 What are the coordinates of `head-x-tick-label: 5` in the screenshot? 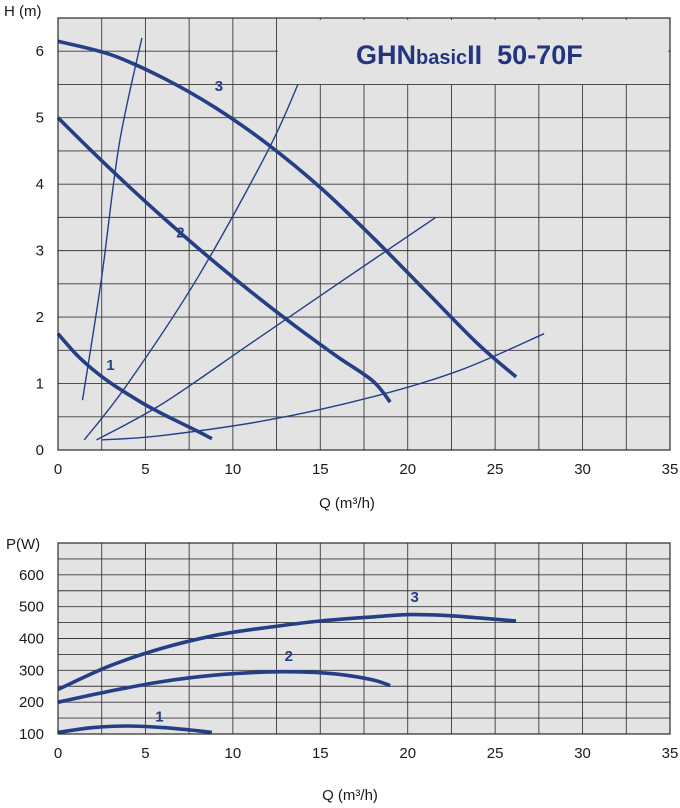 It's located at (145, 469).